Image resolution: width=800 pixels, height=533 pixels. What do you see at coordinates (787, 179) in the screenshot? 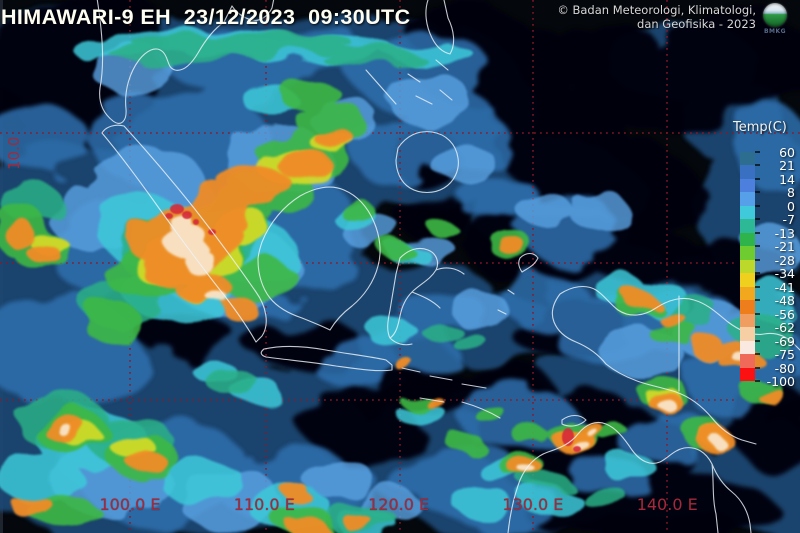
I see `colorbar-tick-label: 14` at bounding box center [787, 179].